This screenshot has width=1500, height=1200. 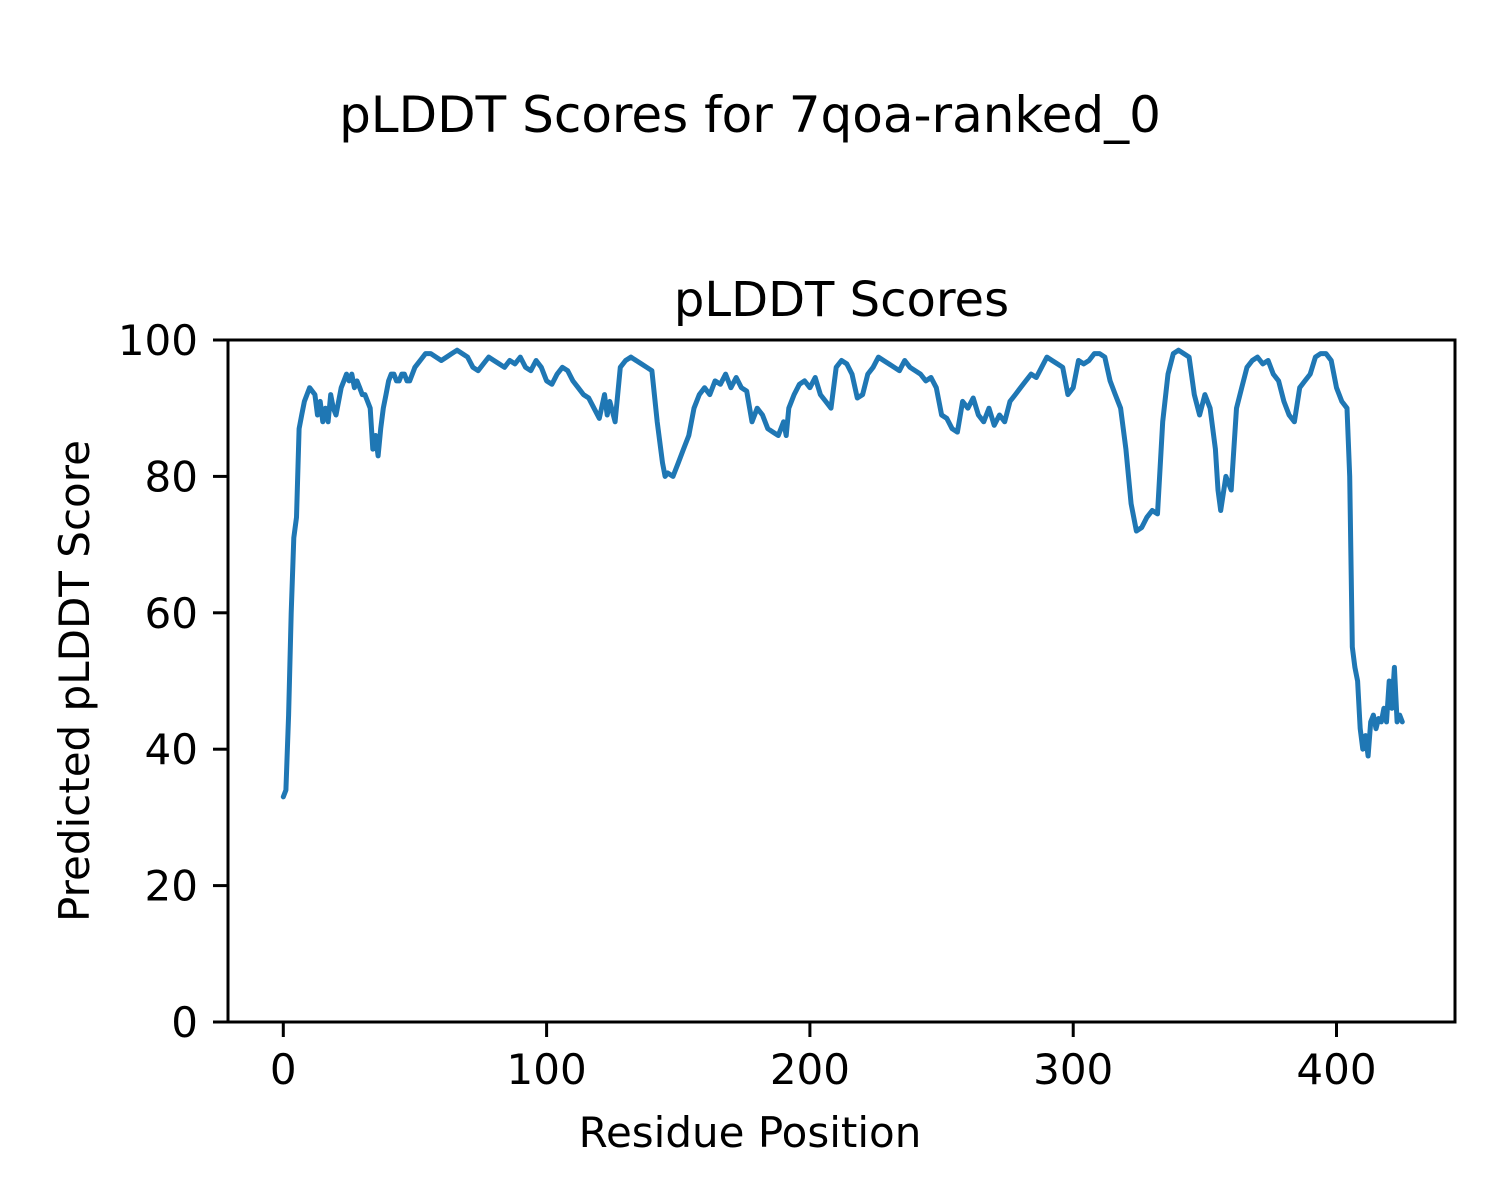 I want to click on x-tick-label: 200, so click(x=810, y=1069).